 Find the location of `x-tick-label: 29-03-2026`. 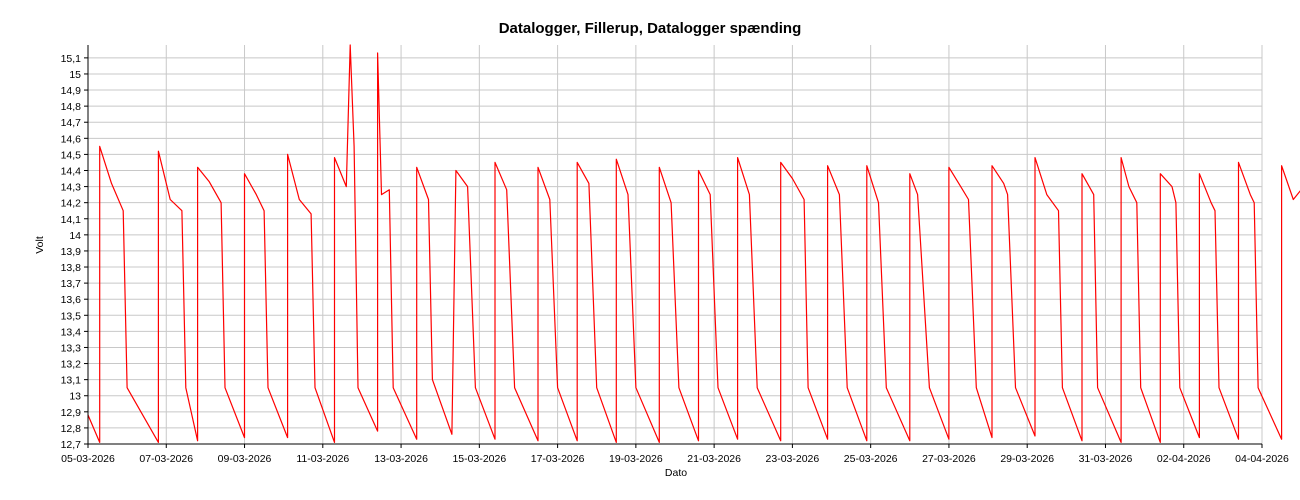

x-tick-label: 29-03-2026 is located at coordinates (1027, 459).